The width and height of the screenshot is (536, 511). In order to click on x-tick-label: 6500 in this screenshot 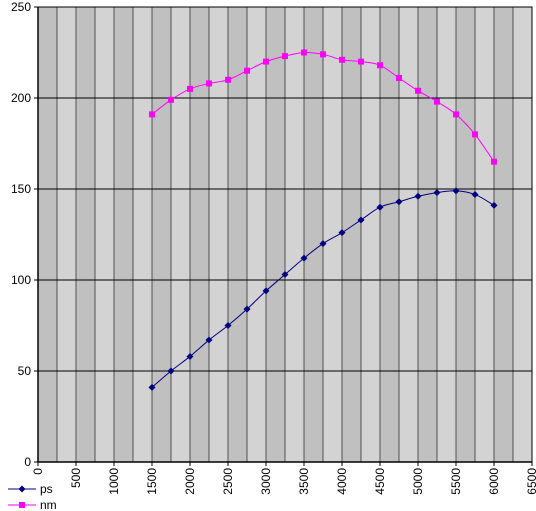, I will do `click(530, 481)`.